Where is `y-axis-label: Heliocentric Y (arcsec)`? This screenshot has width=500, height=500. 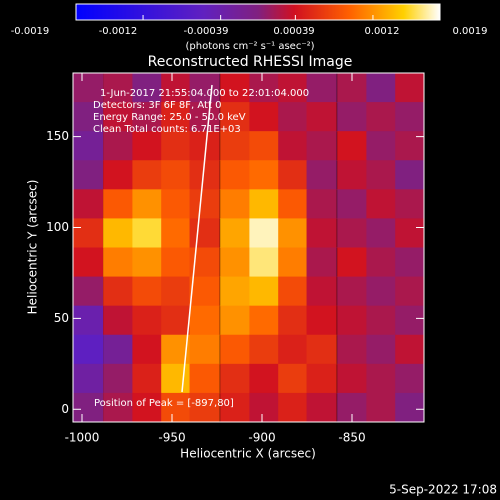
y-axis-label: Heliocentric Y (arcsec) is located at coordinates (33, 247).